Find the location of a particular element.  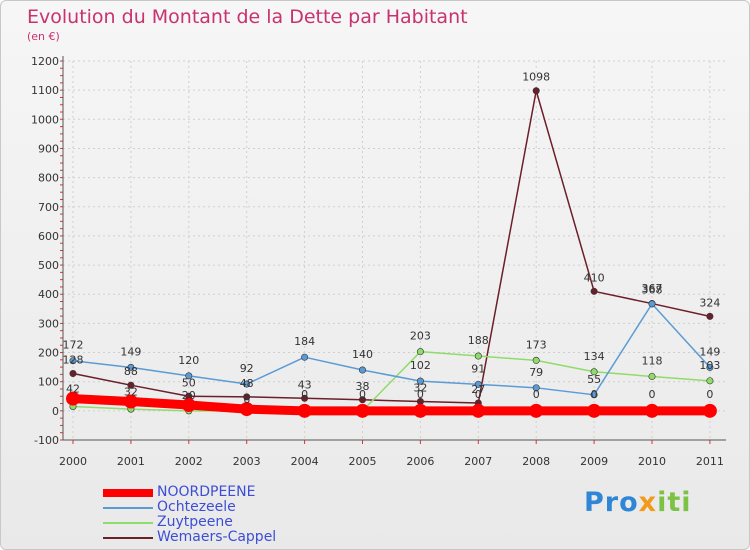

y-tick-label: 600 is located at coordinates (48, 236).